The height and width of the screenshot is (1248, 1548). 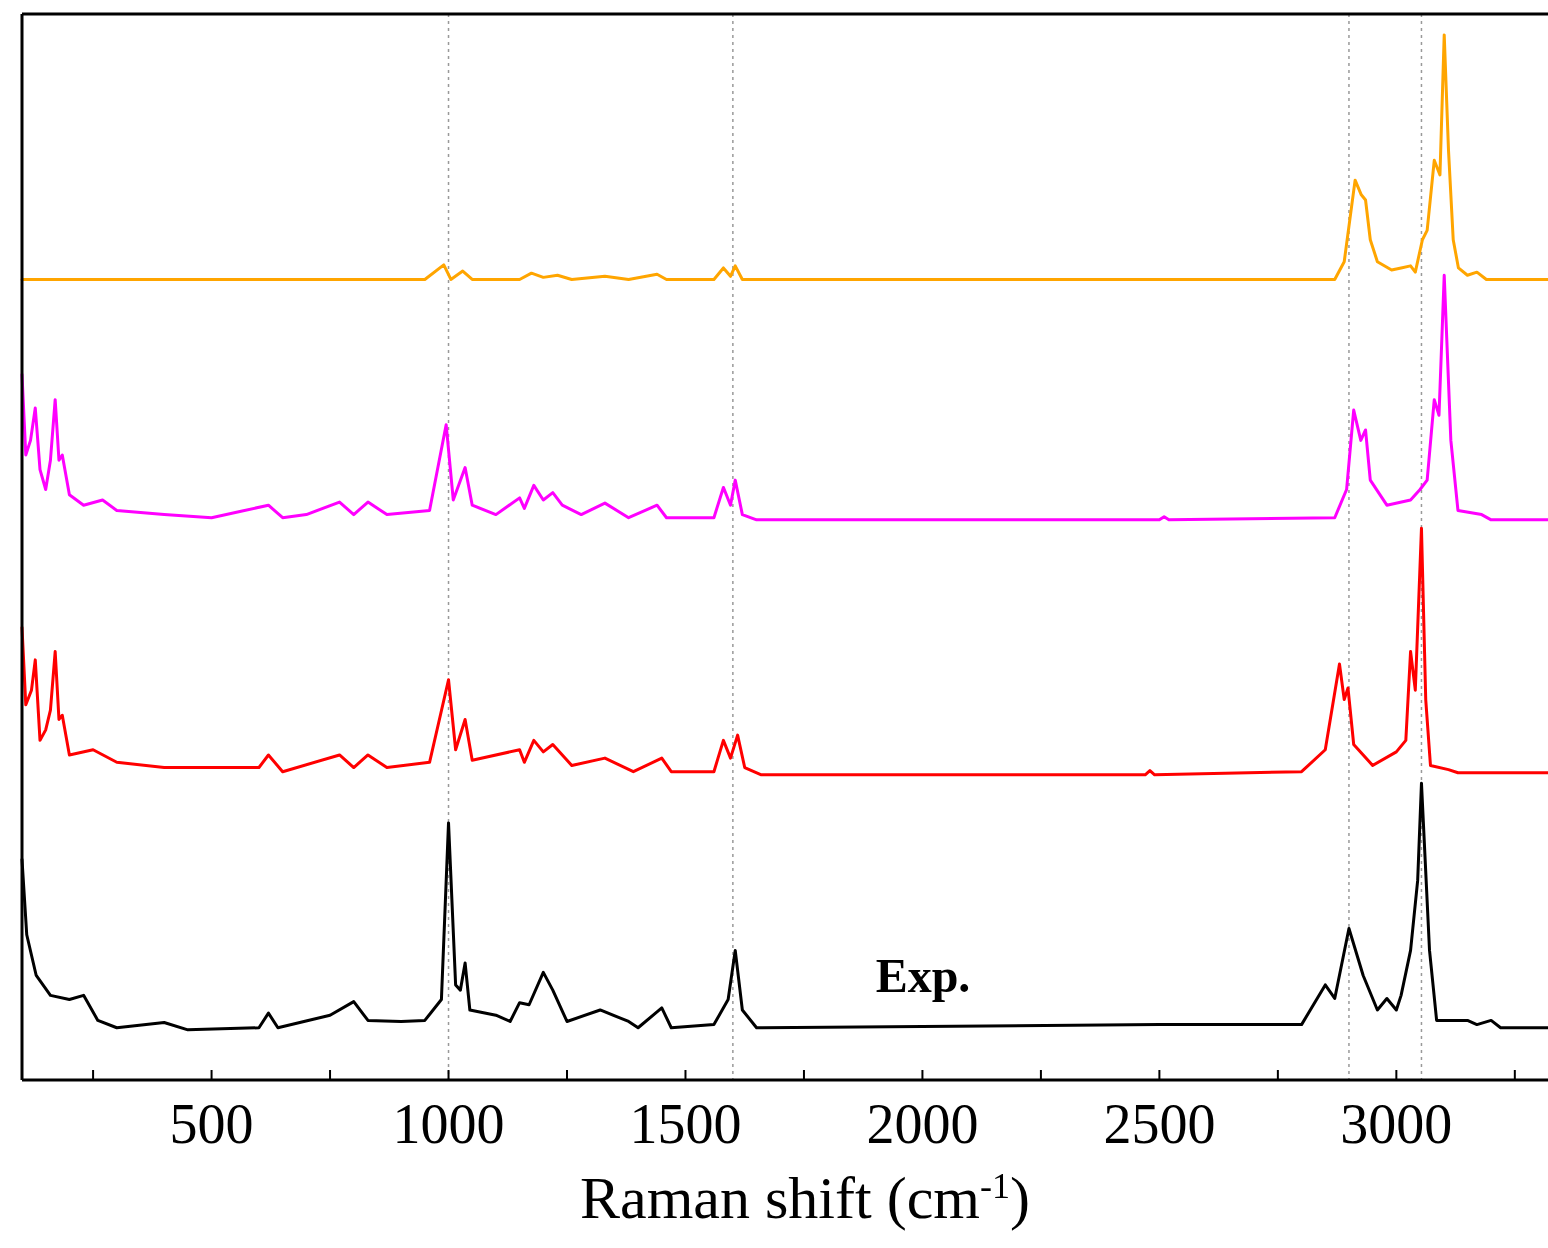 What do you see at coordinates (1159, 1124) in the screenshot?
I see `x-tick-label: 2500` at bounding box center [1159, 1124].